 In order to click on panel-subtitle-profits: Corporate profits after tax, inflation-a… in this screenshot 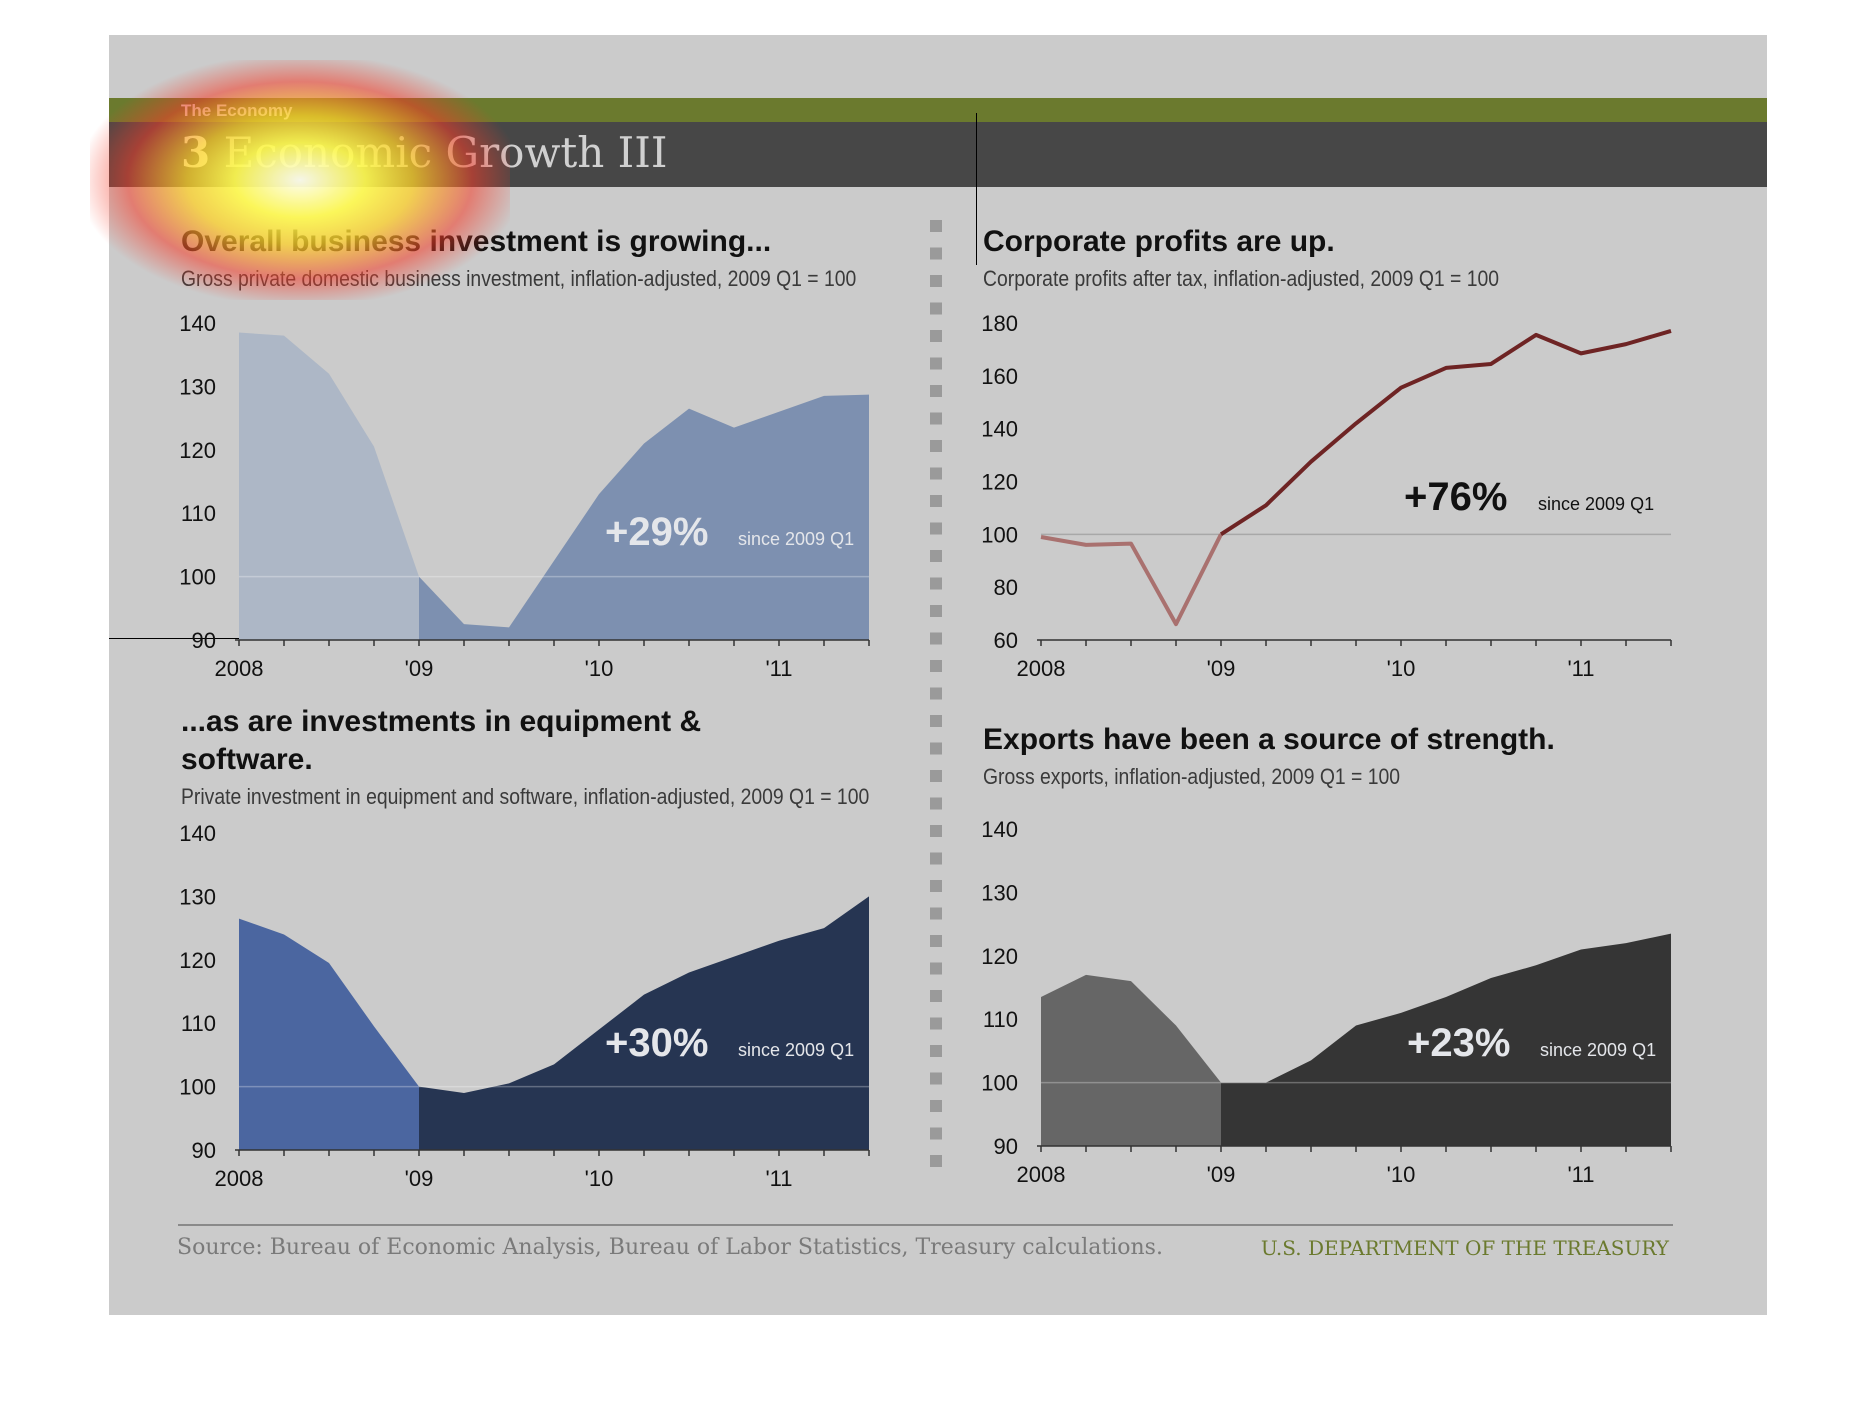, I will do `click(1241, 278)`.